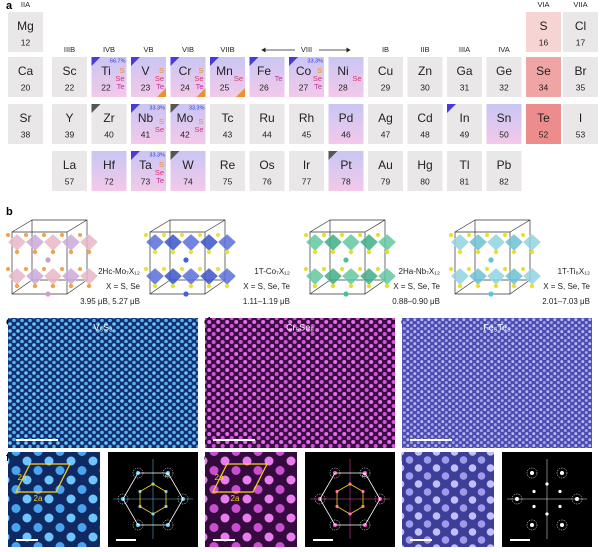 The image size is (600, 552). Describe the element at coordinates (566, 301) in the screenshot. I see `magnetic-moment: 2.01–7.03 μB` at that location.